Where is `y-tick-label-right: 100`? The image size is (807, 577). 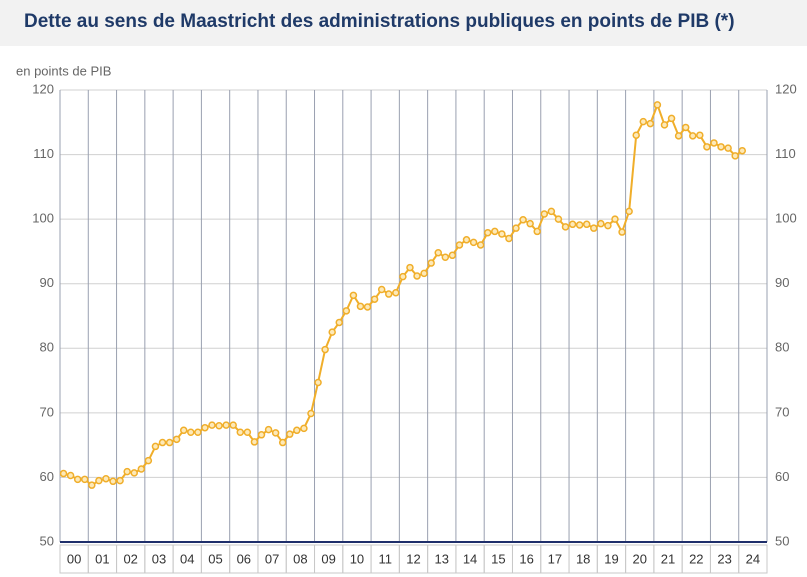
y-tick-label-right: 100 is located at coordinates (786, 218).